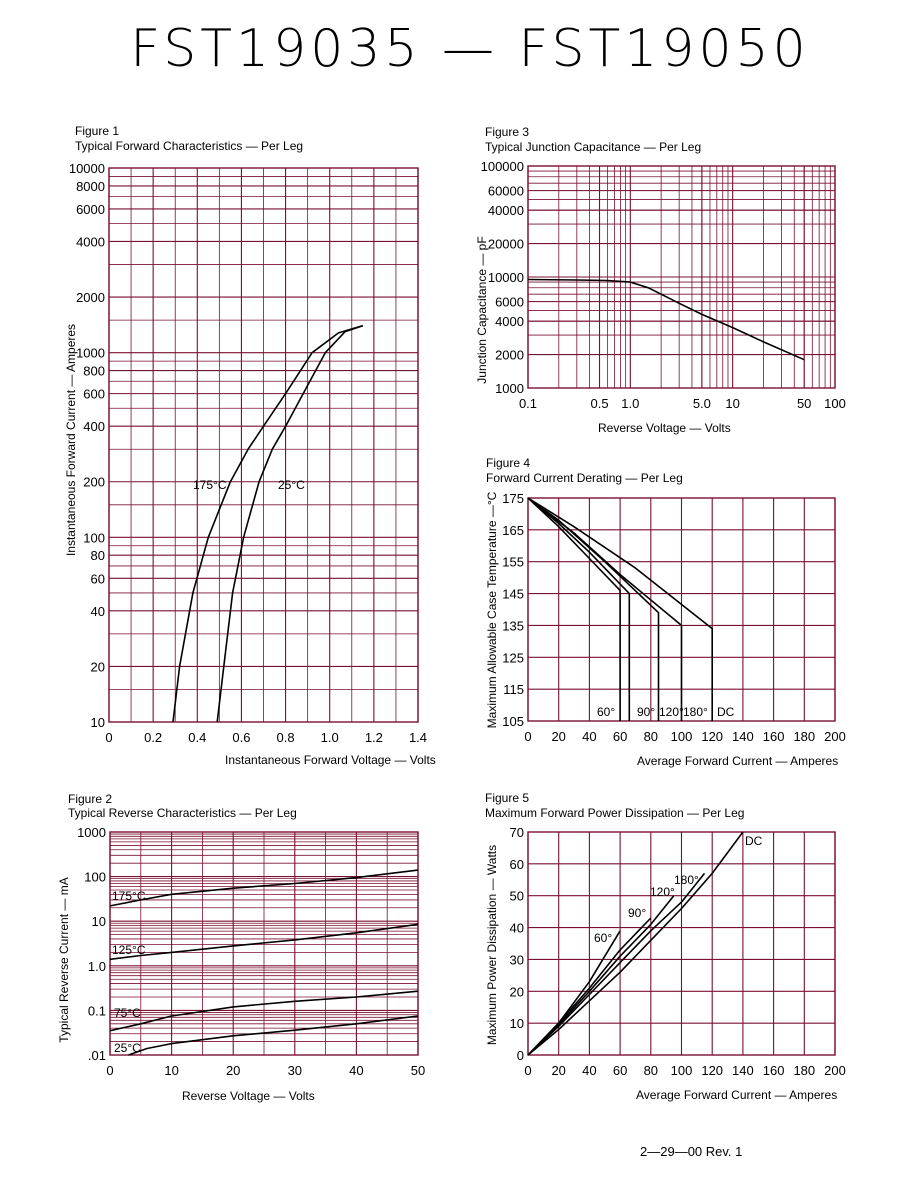  I want to click on series-label: 25°C, so click(291, 485).